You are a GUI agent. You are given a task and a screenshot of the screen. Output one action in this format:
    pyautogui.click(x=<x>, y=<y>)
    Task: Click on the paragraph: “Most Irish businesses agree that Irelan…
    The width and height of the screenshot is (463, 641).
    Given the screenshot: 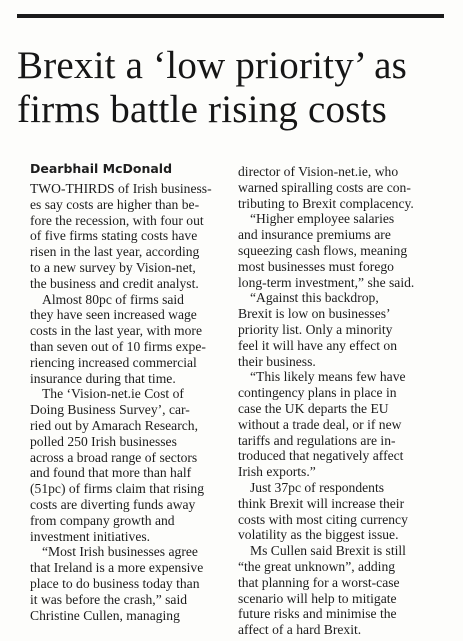 What is the action you would take?
    pyautogui.click(x=117, y=583)
    